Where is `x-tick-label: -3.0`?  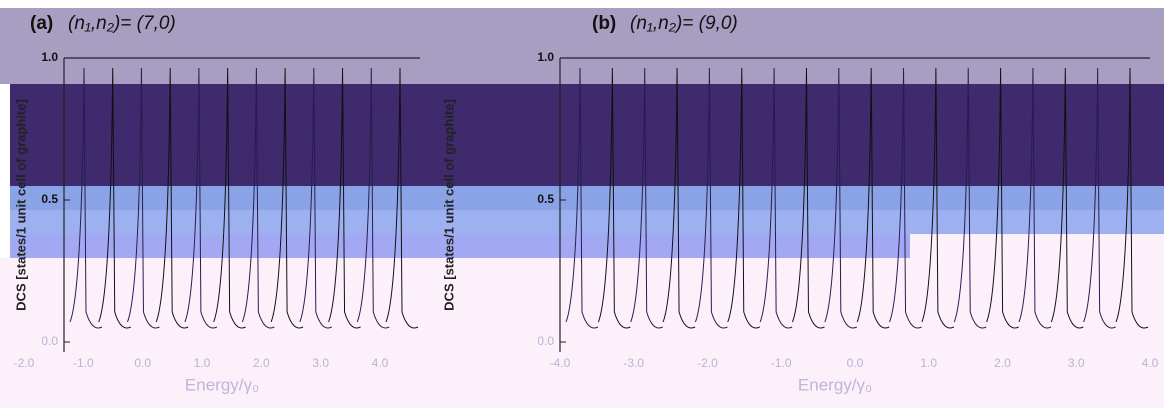 x-tick-label: -3.0 is located at coordinates (633, 363).